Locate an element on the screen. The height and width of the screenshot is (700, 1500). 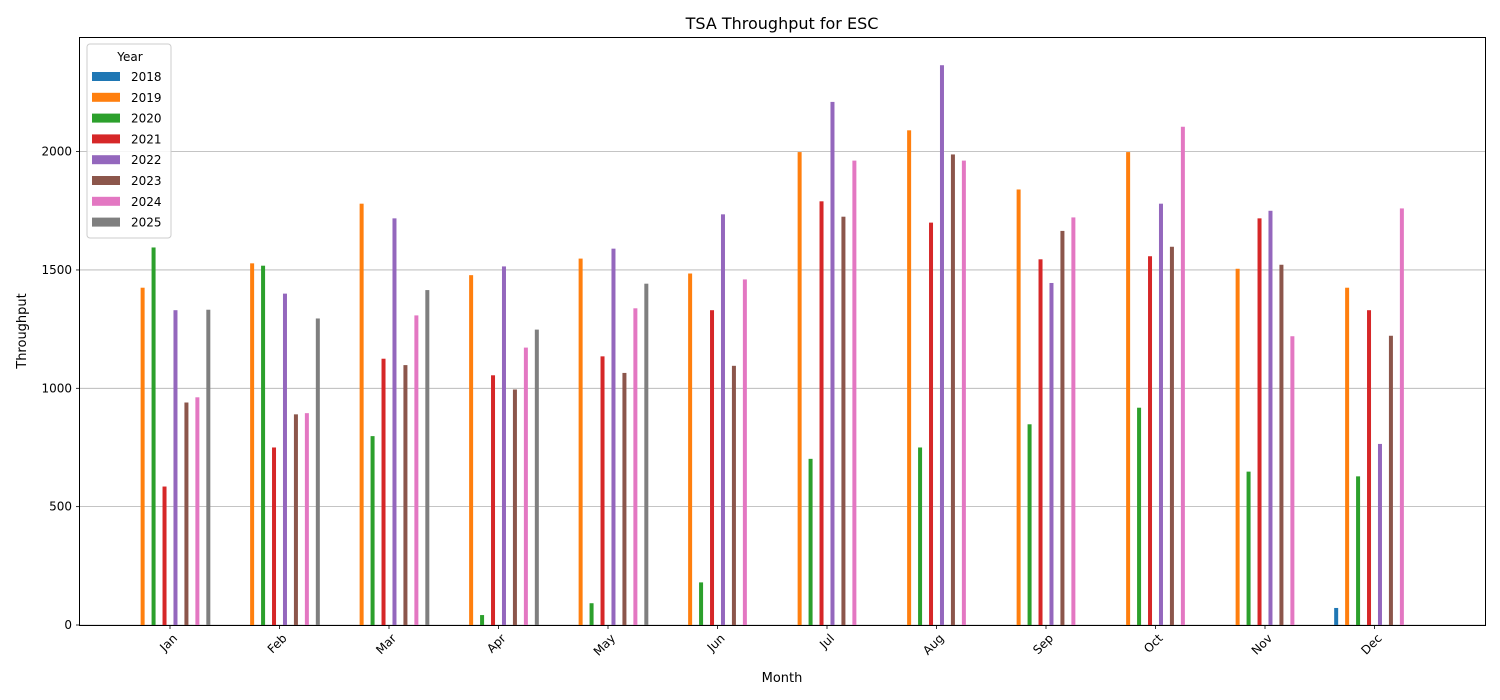
bar-2019-Sep is located at coordinates (1018, 407).